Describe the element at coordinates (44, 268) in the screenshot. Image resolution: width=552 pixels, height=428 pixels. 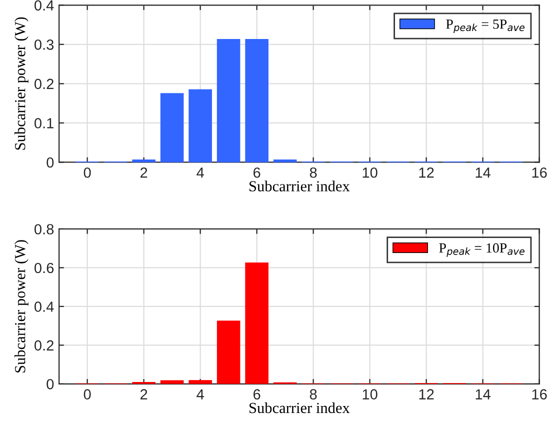
I see `y-tick-label: 0.6` at that location.